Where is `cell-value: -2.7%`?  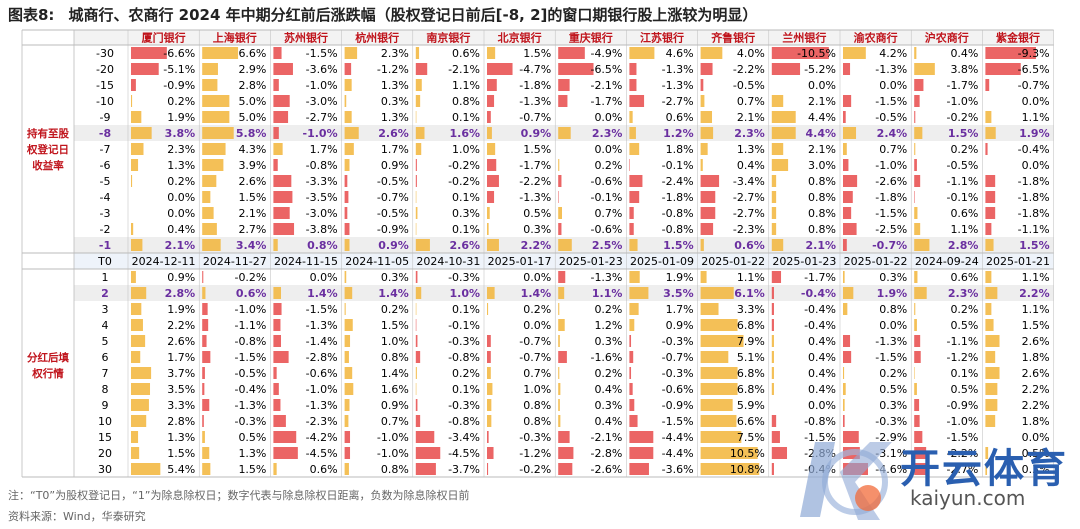 cell-value: -2.7% is located at coordinates (962, 469).